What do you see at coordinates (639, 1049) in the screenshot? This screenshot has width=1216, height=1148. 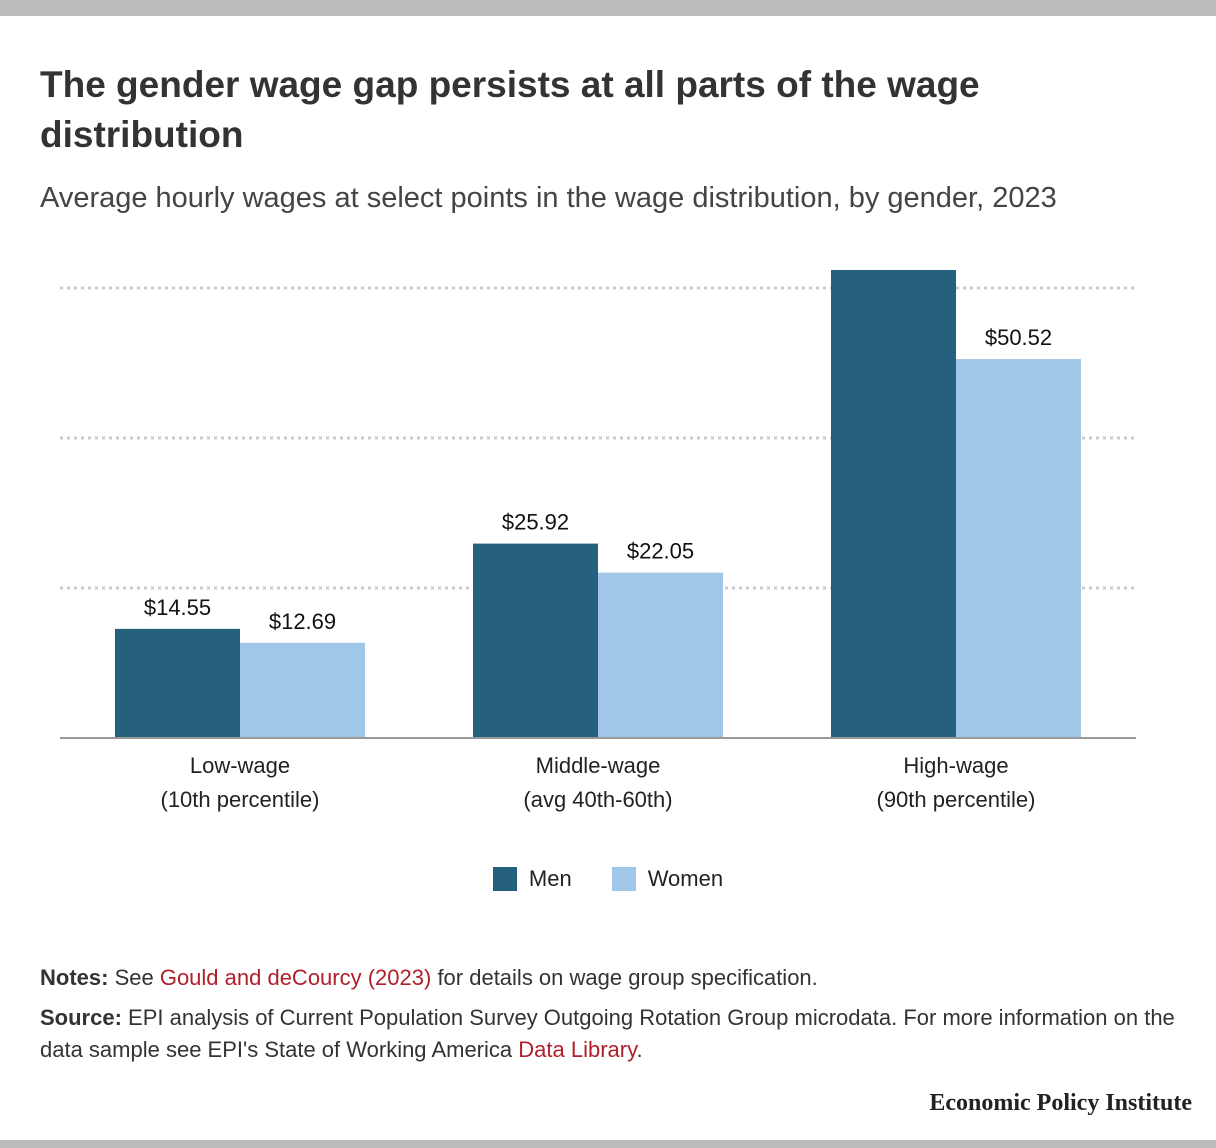 I see `source-end: .` at bounding box center [639, 1049].